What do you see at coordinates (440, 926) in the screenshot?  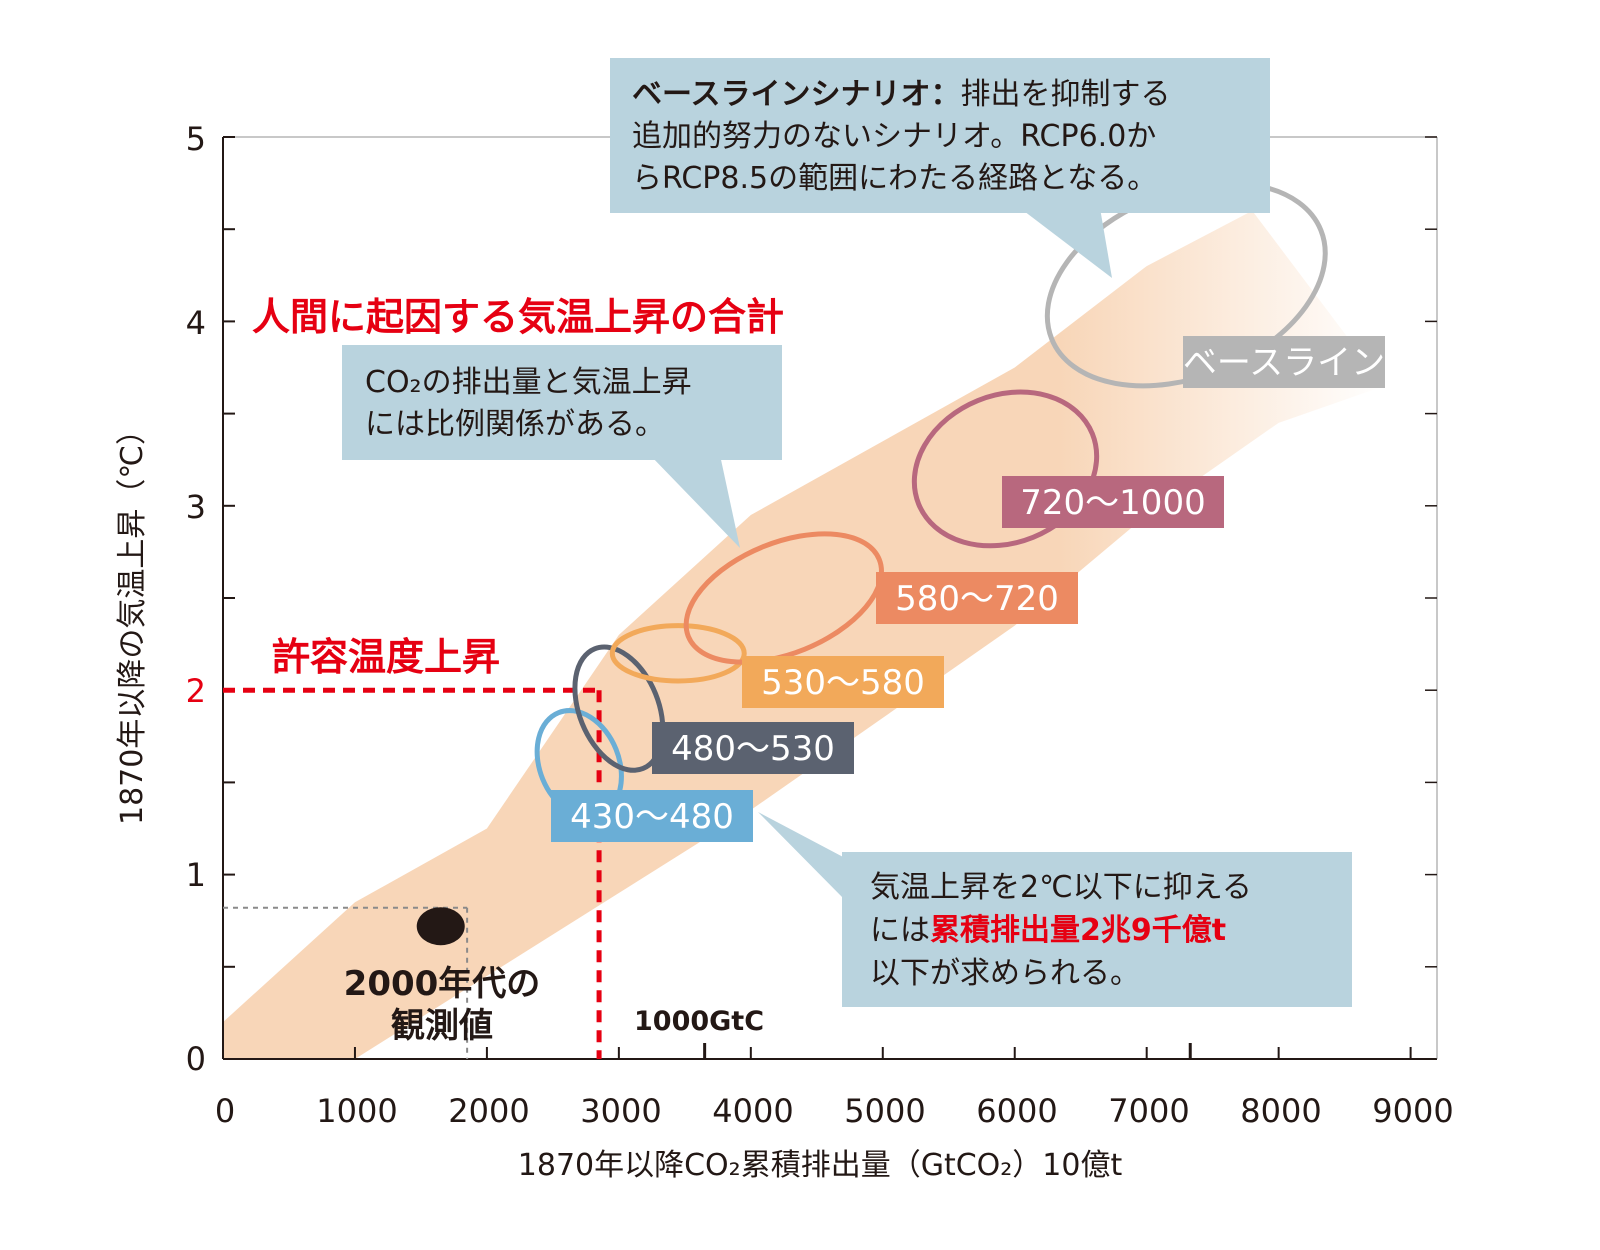 I see `observed-point` at bounding box center [440, 926].